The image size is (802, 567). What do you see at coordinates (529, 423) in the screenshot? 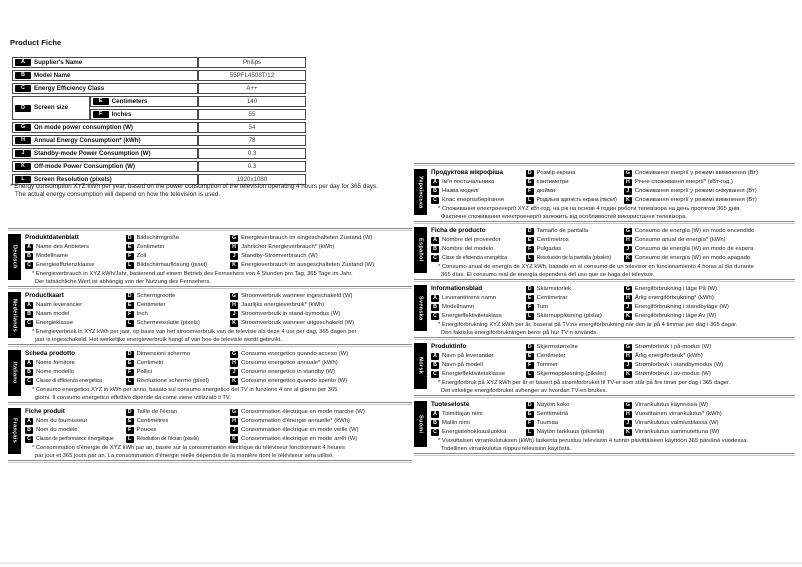
I see `item-badge: F` at bounding box center [529, 423].